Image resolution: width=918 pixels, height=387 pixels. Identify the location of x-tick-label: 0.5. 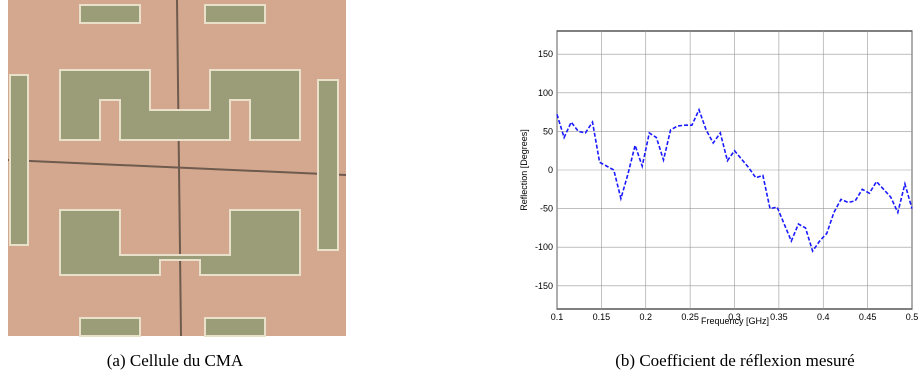
(912, 317).